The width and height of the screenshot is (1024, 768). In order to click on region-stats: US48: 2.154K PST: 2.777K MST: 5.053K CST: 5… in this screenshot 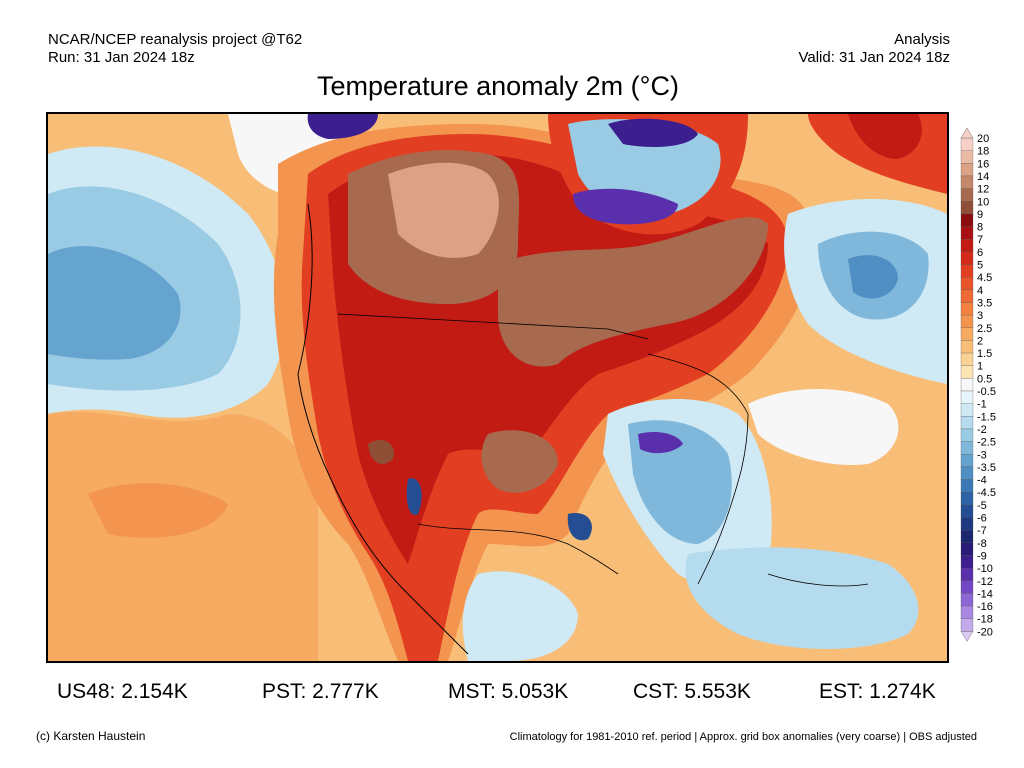, I will do `click(512, 692)`.